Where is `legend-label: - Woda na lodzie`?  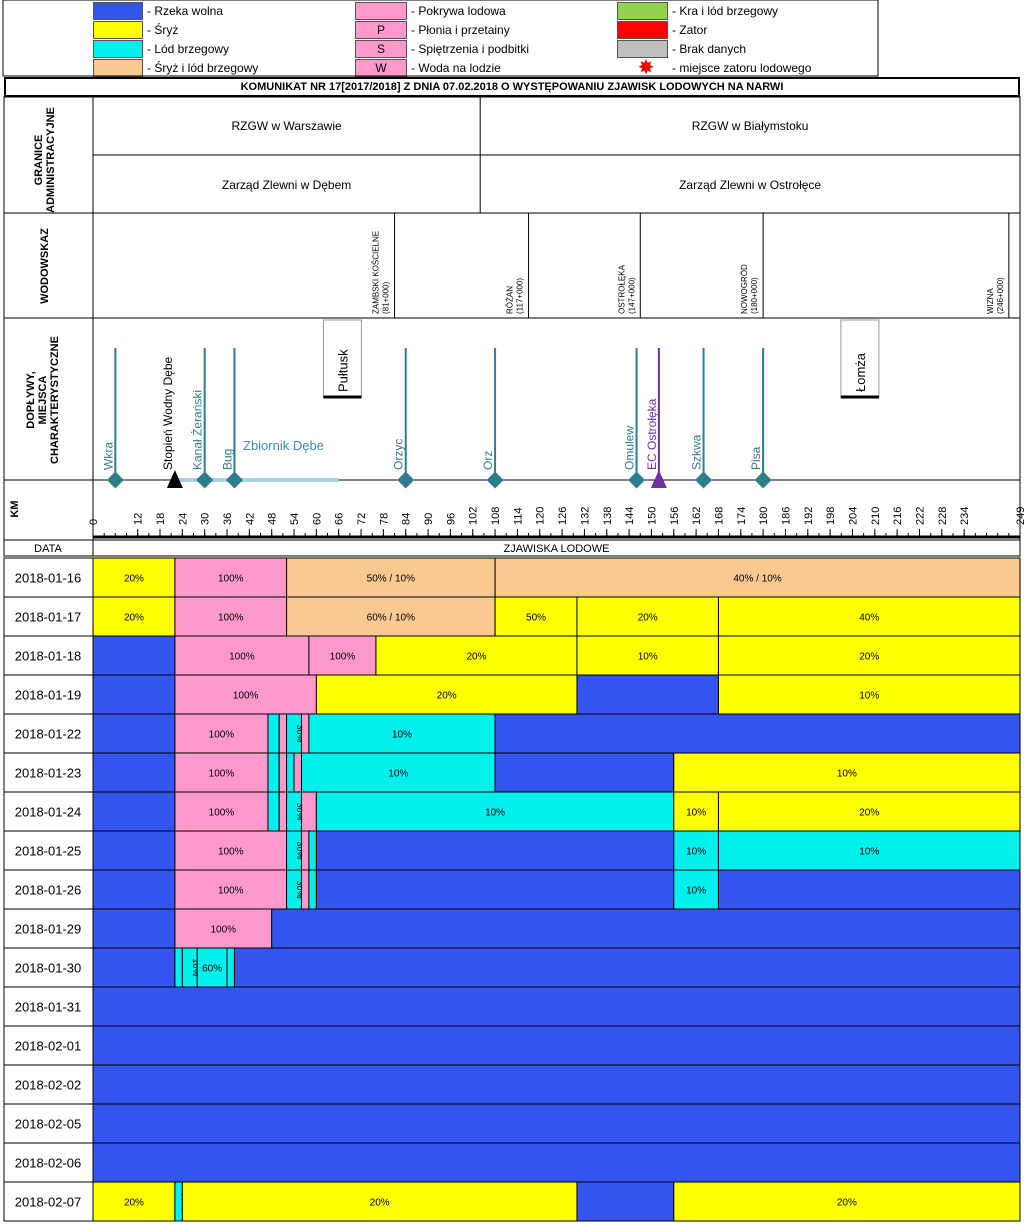 legend-label: - Woda na lodzie is located at coordinates (456, 68).